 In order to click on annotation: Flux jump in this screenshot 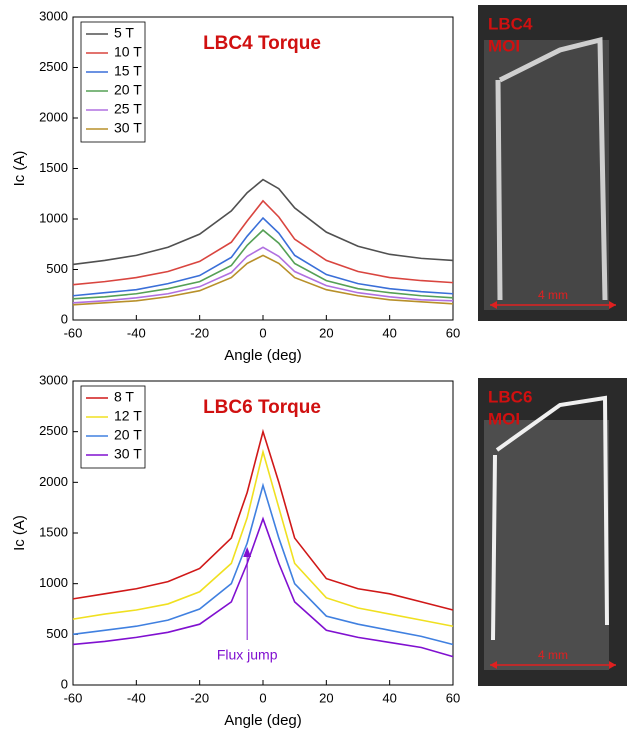, I will do `click(247, 655)`.